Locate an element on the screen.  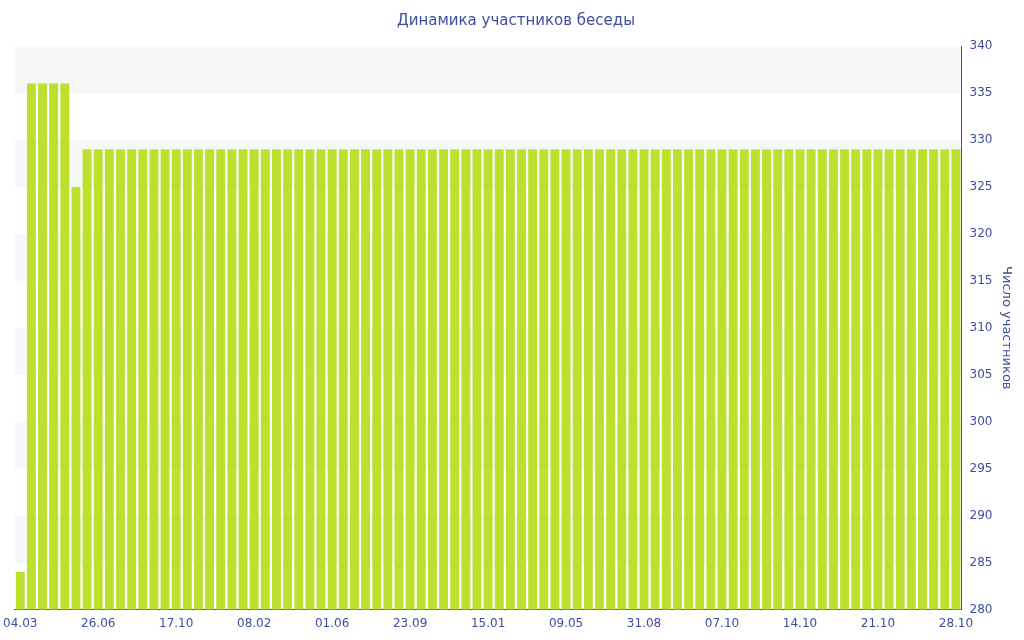
y-tick-label: 330 is located at coordinates (981, 139).